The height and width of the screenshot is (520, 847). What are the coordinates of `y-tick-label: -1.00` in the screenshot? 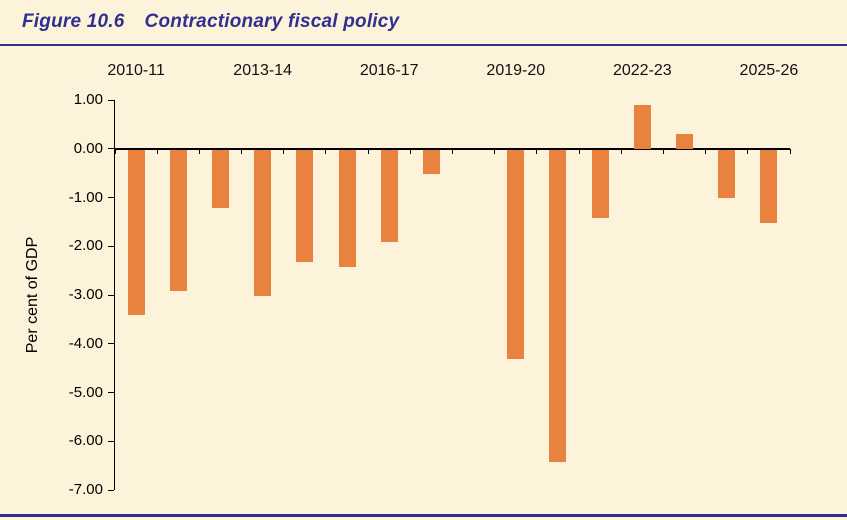 It's located at (85, 197).